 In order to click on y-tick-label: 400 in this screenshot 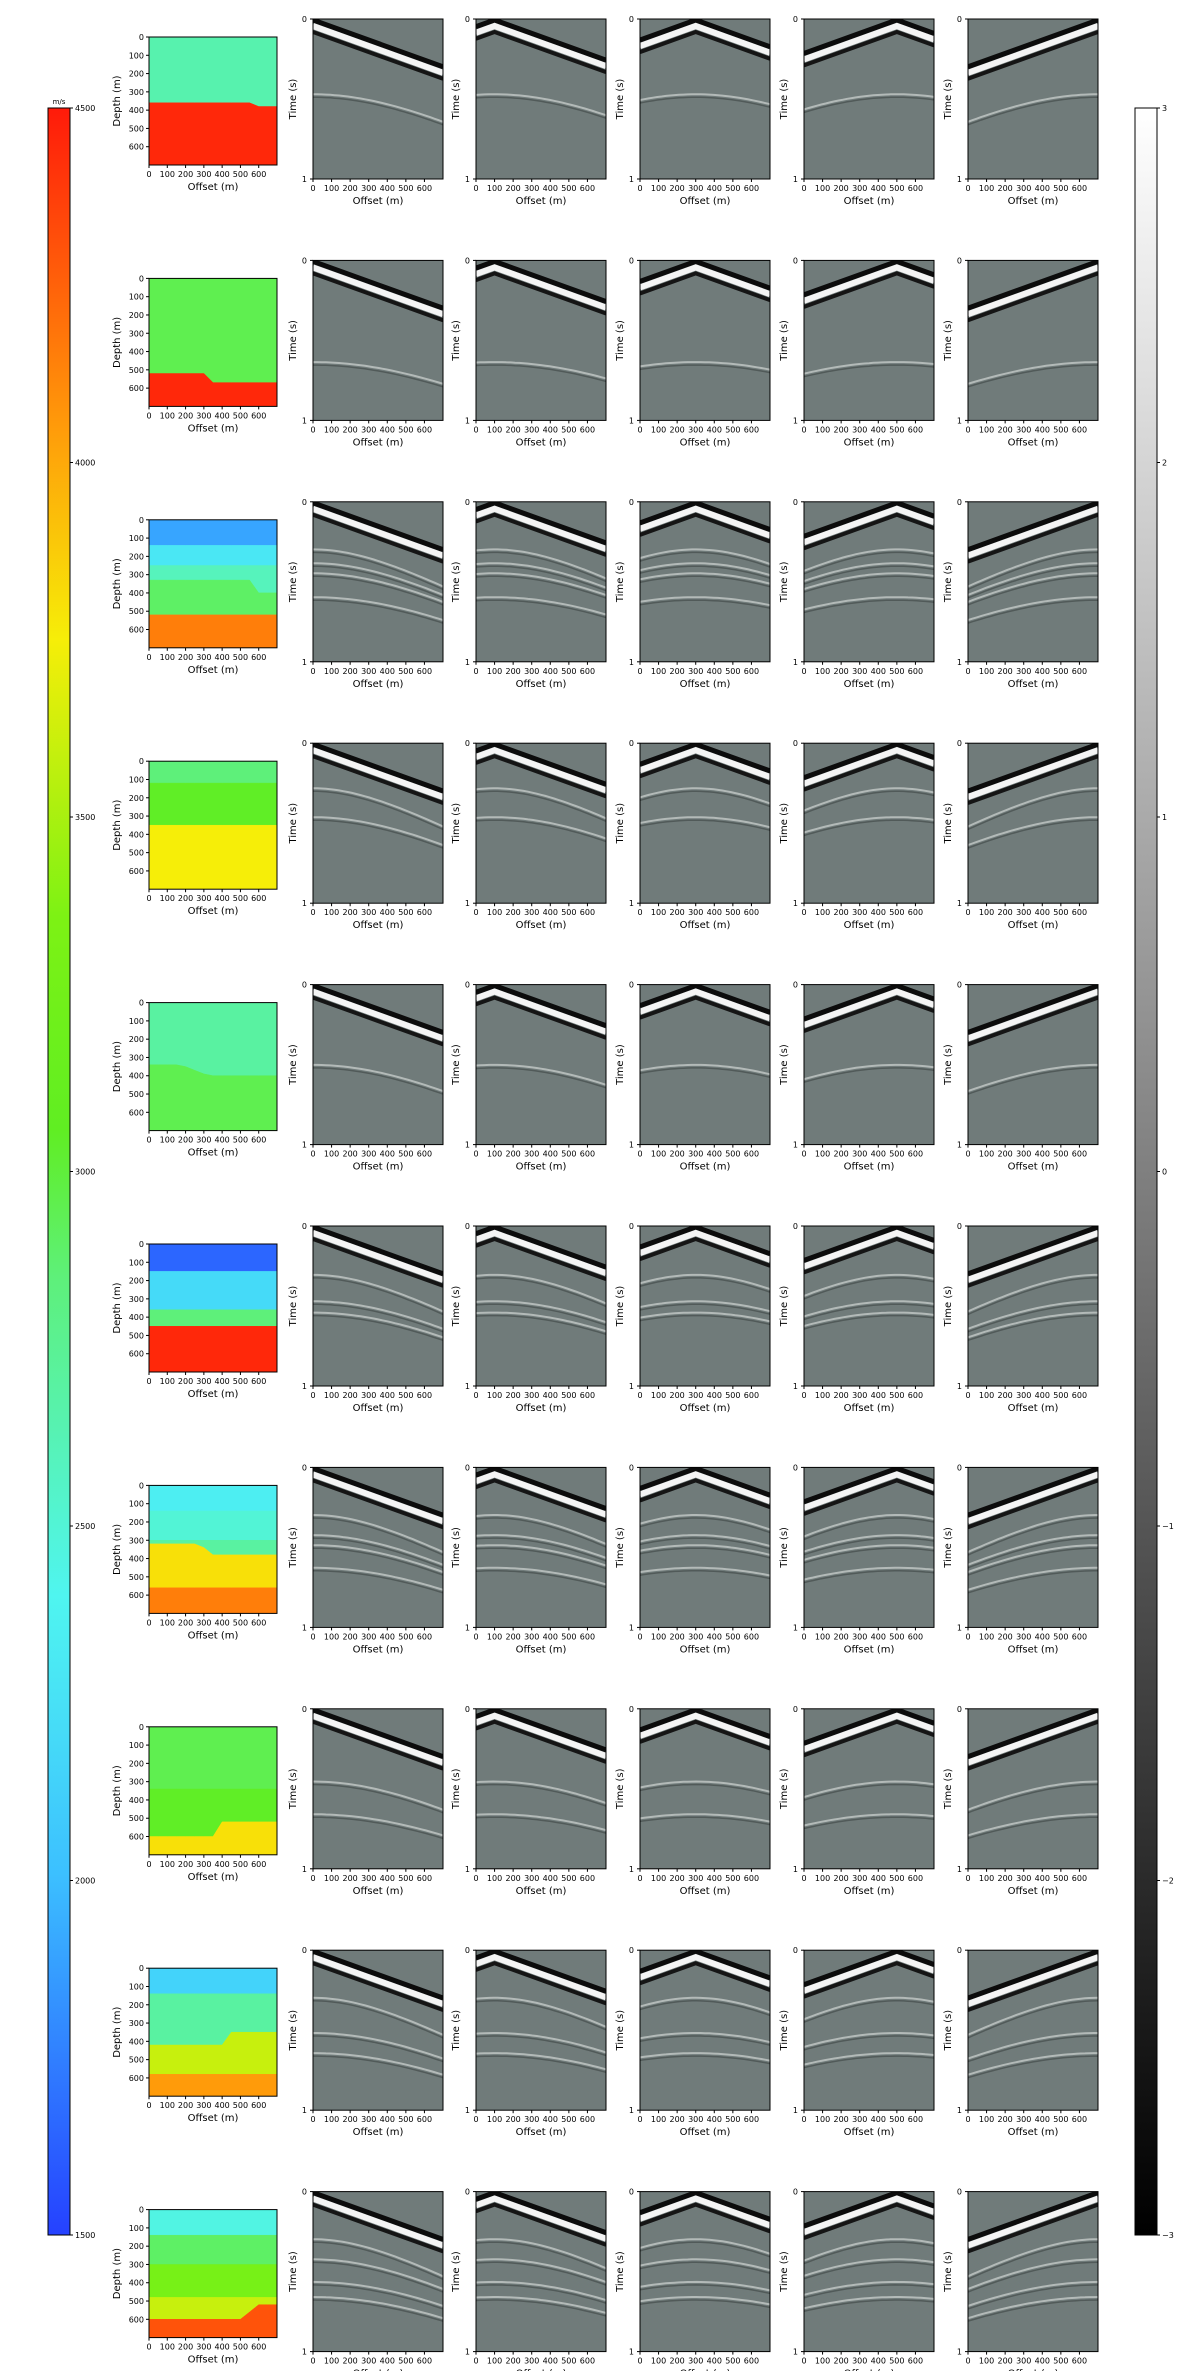, I will do `click(136, 1800)`.